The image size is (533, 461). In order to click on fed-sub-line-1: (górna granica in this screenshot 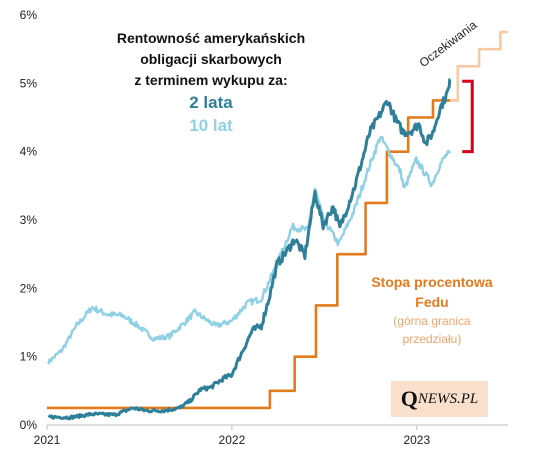, I will do `click(432, 321)`.